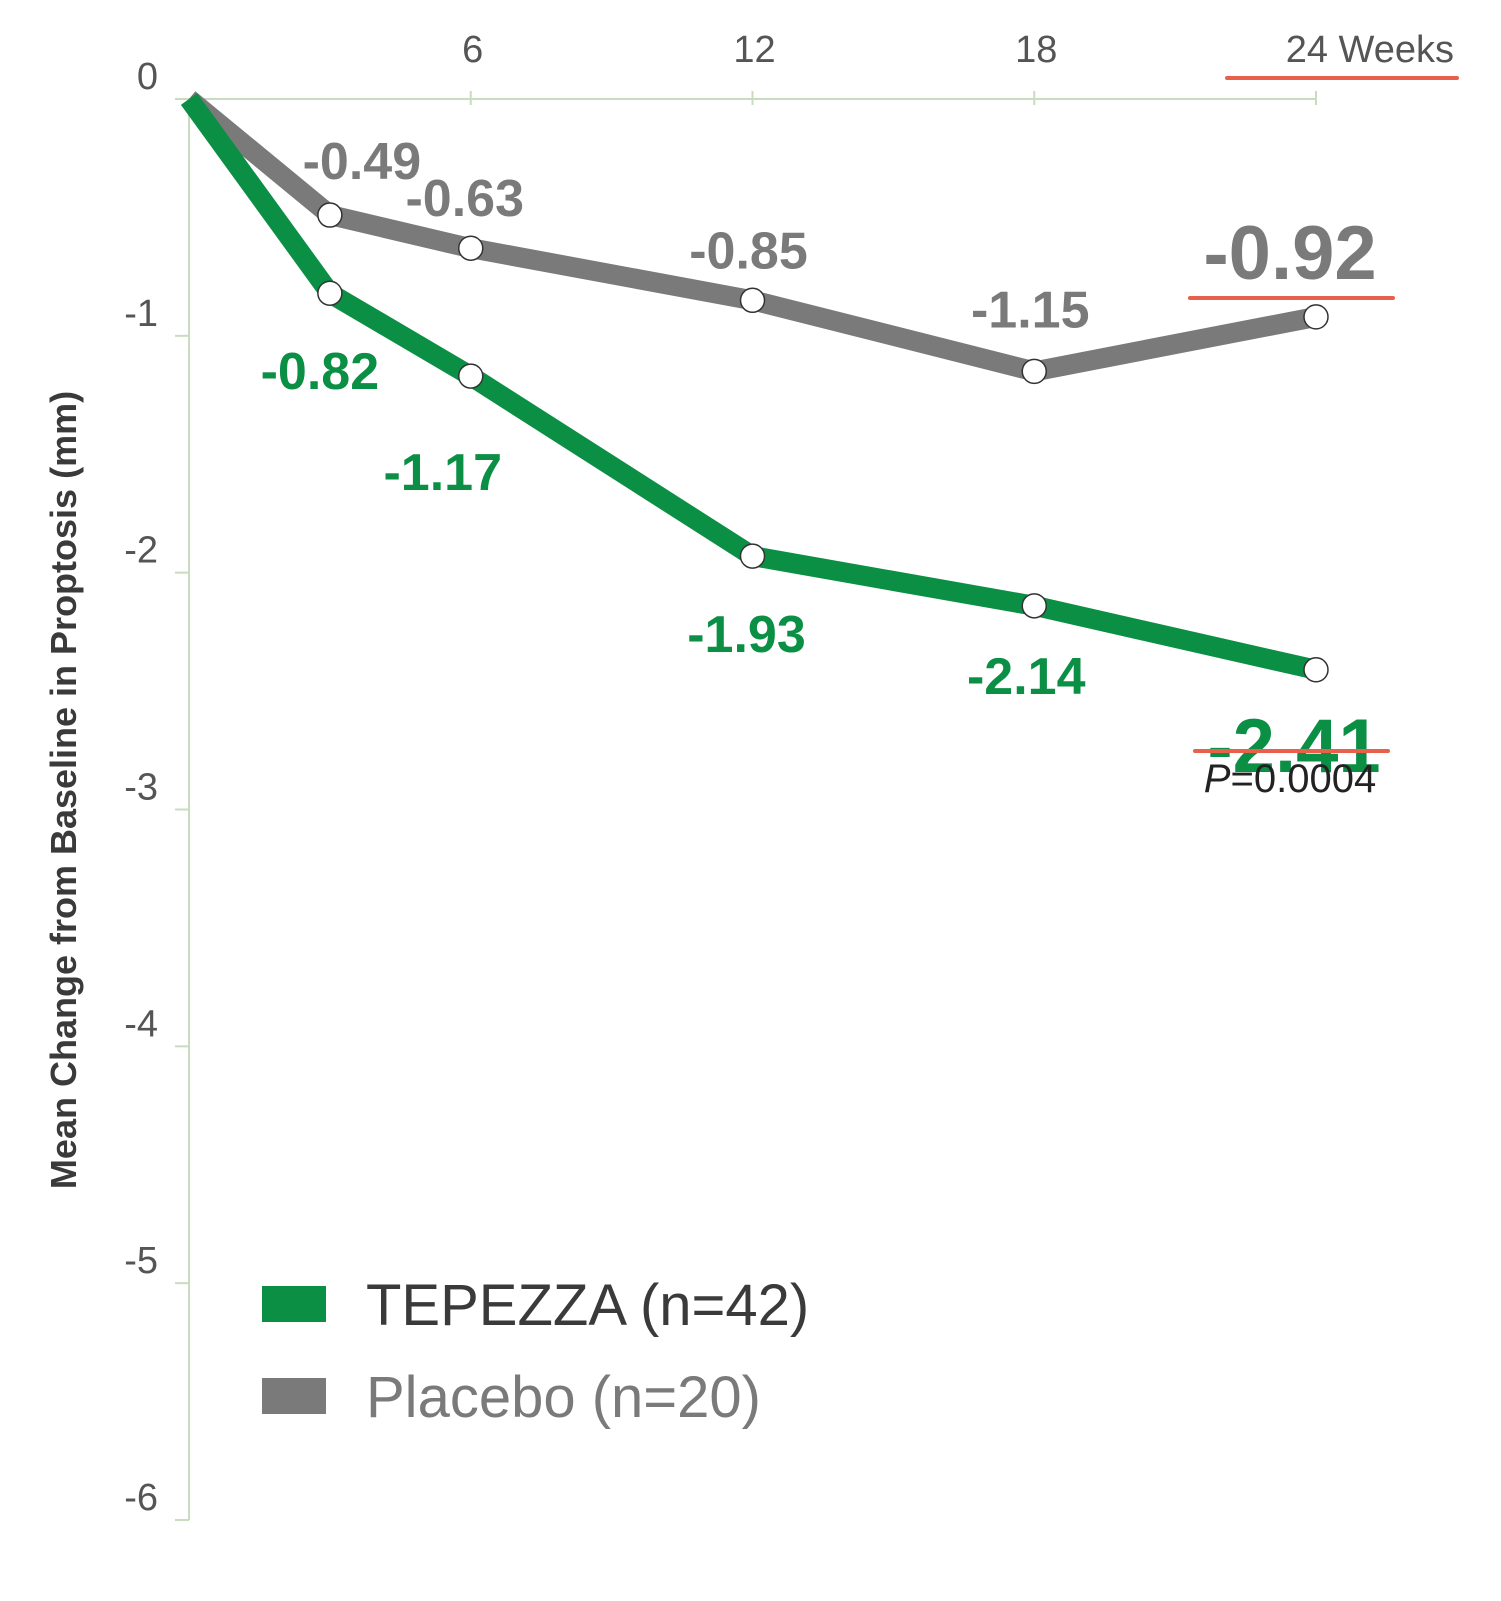  I want to click on y-tick-label: -5, so click(141, 1261).